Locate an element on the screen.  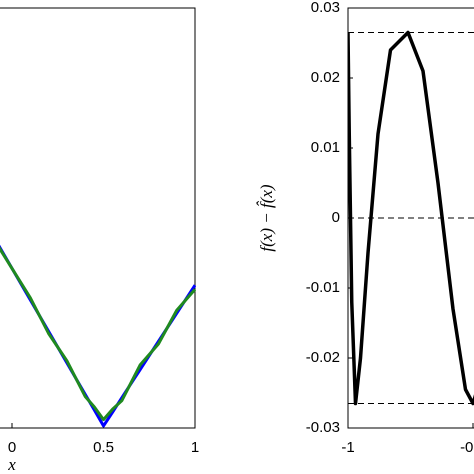
x-tick-label: -0.5 is located at coordinates (467, 447).